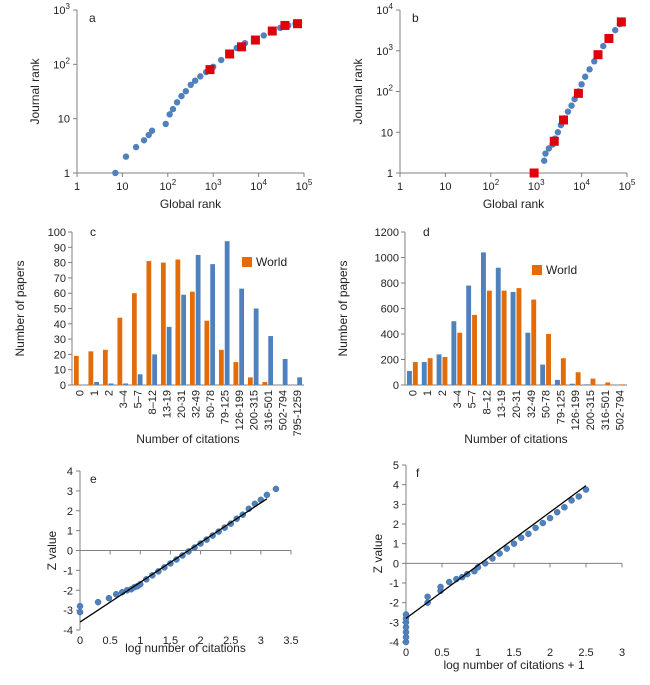 This screenshot has width=650, height=685. Describe the element at coordinates (478, 653) in the screenshot. I see `x-tick-label: 1` at that location.